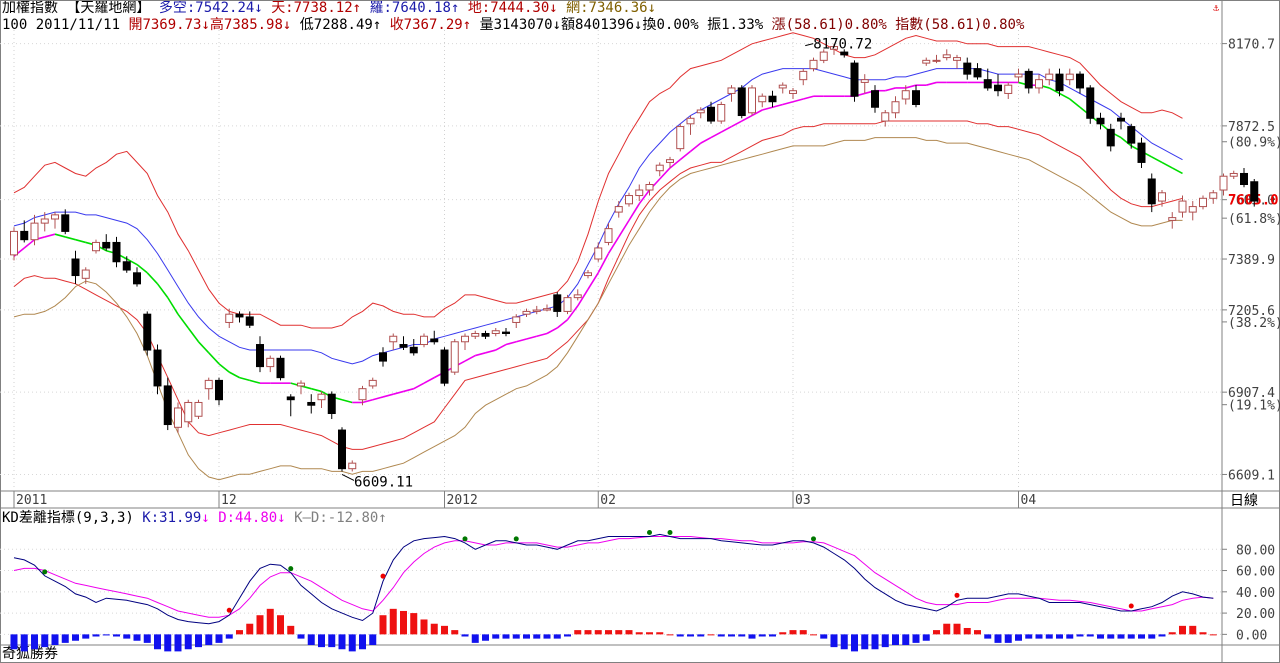 The width and height of the screenshot is (1280, 663). Describe the element at coordinates (377, 25) in the screenshot. I see `arrow-up-icon: ↑` at that location.